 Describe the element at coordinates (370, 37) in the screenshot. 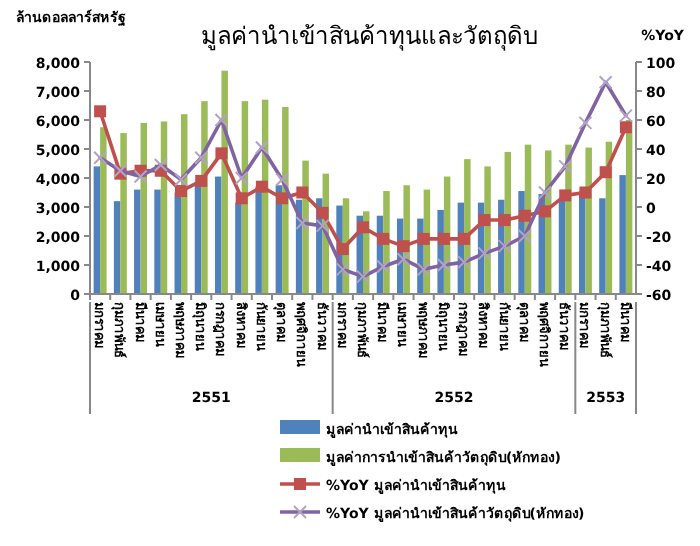

I see `chart-title: มูลค่านำเข้าสินค้าทุนและวัตถุดิบ` at that location.